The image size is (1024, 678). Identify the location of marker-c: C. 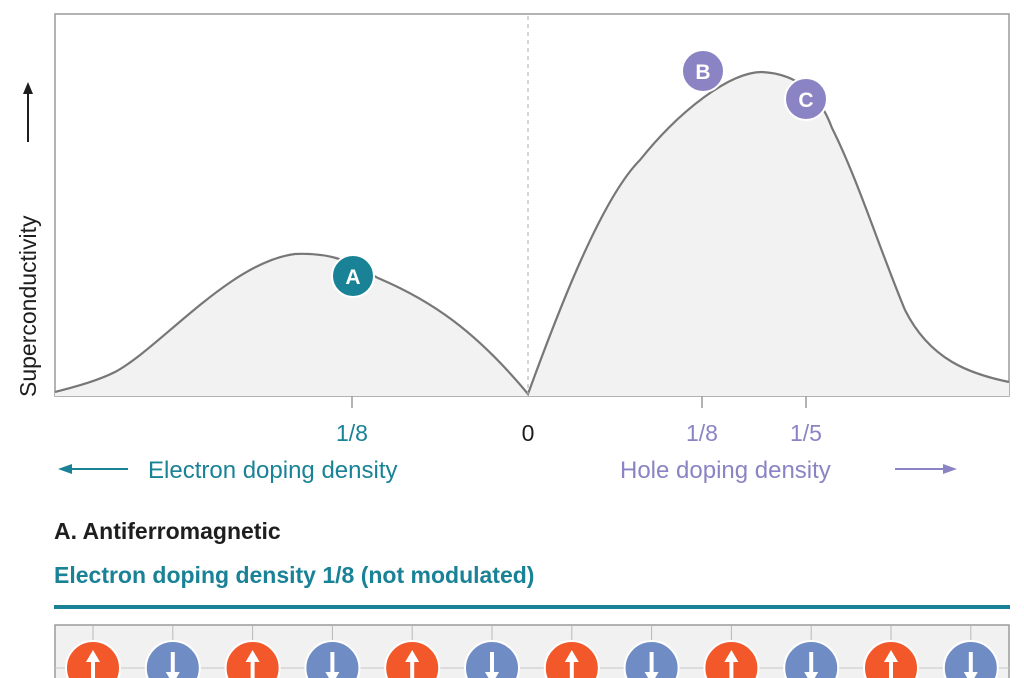
(806, 99).